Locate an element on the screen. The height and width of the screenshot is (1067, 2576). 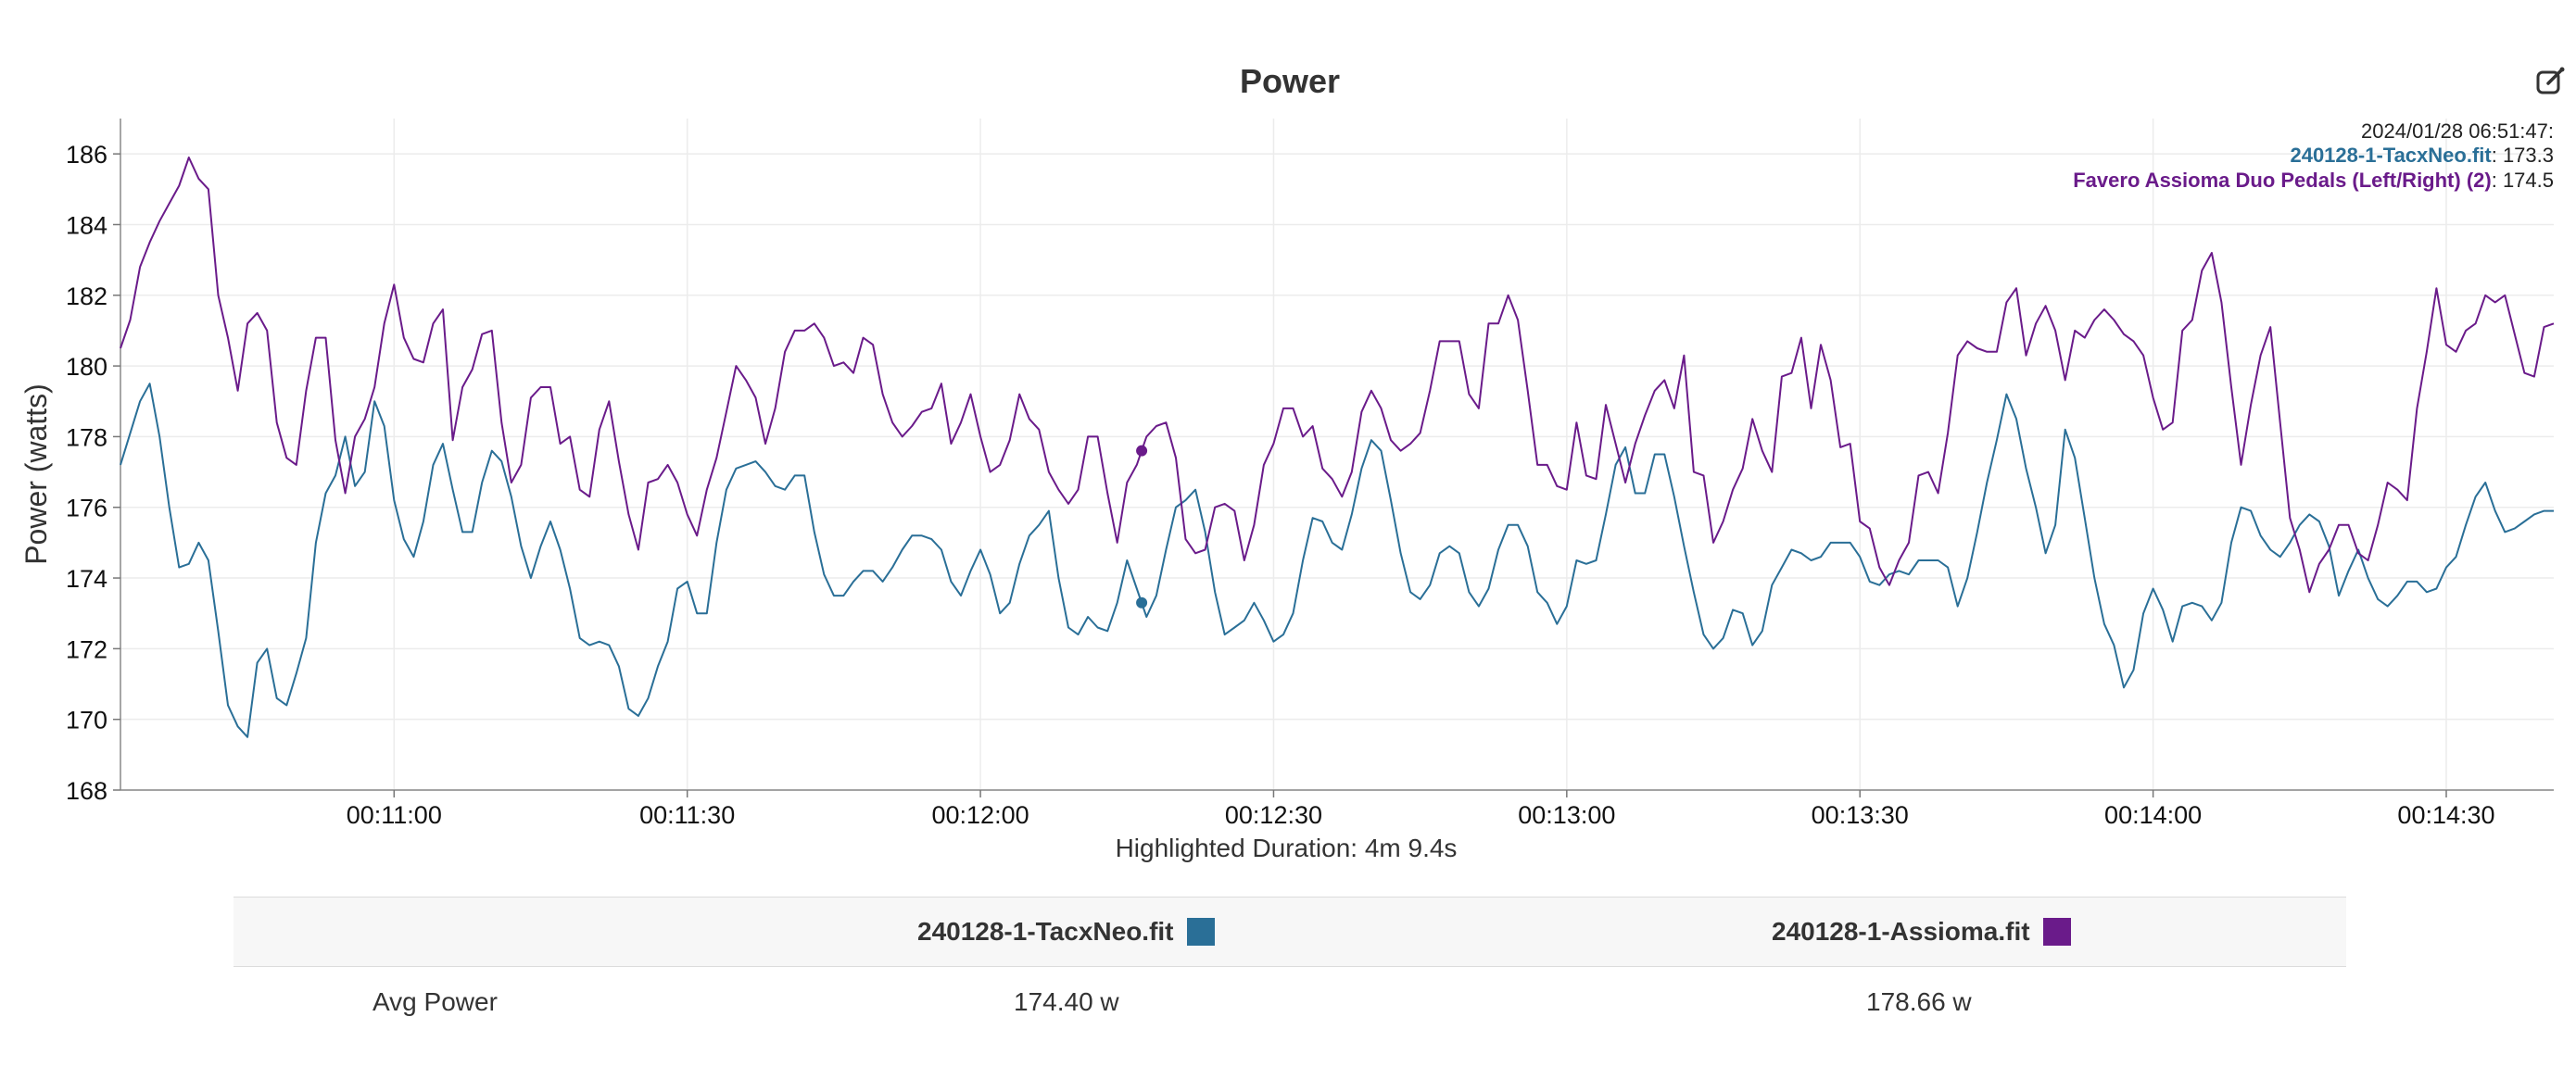
tooltip-value-tacx: : 173.3 is located at coordinates (2523, 156).